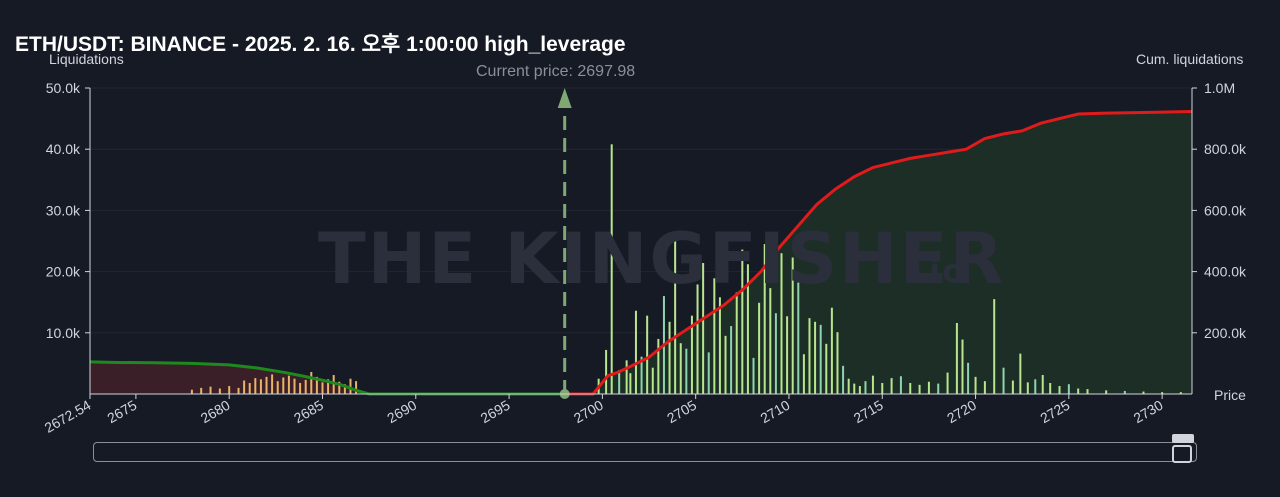 The width and height of the screenshot is (1280, 497). Describe the element at coordinates (327, 377) in the screenshot. I see `long-cum-area` at that location.